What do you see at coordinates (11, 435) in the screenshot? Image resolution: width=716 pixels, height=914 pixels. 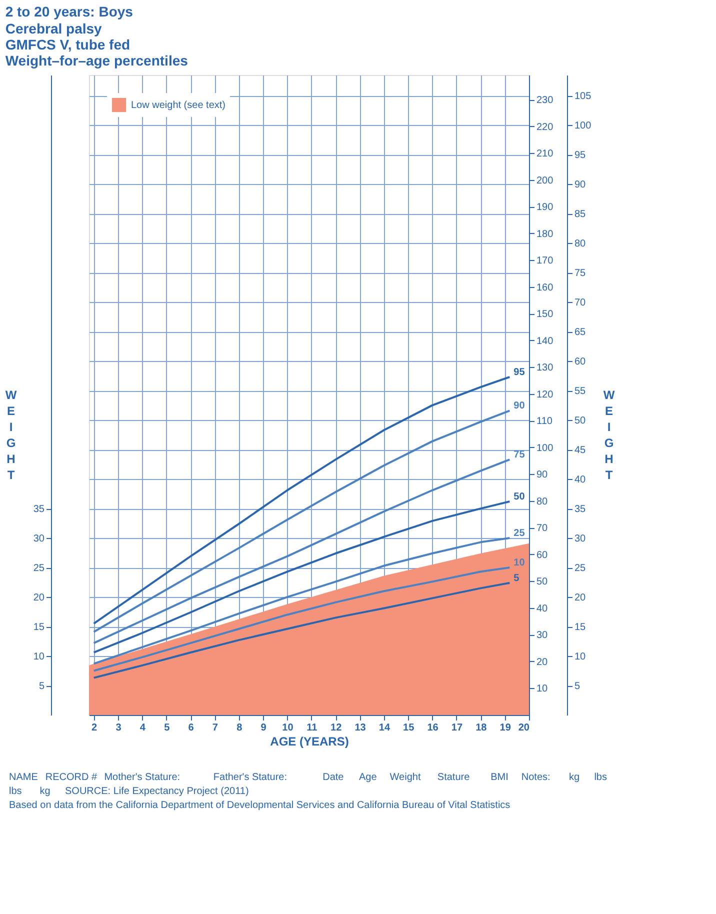 I see `y-axis-title: WEIGHT` at bounding box center [11, 435].